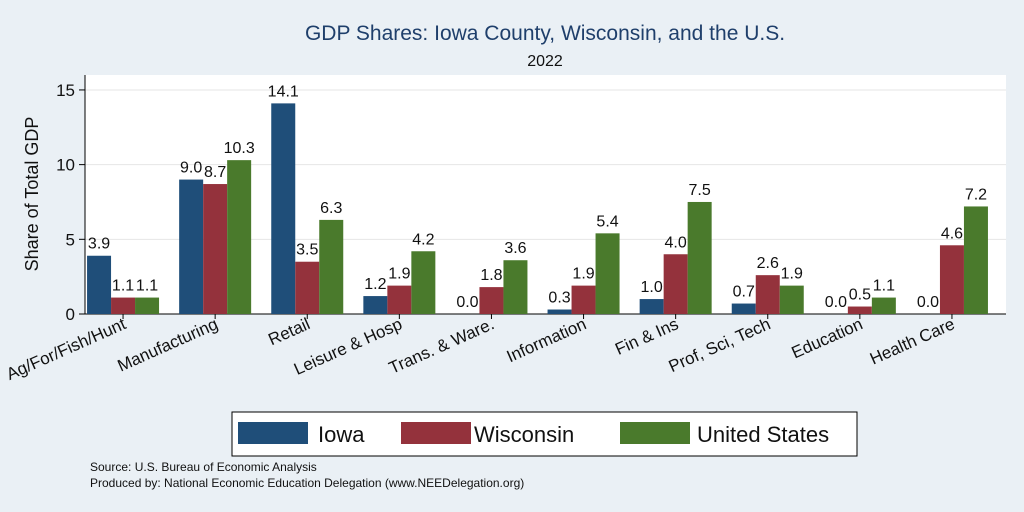  What do you see at coordinates (283, 91) in the screenshot?
I see `data-label: 14.1` at bounding box center [283, 91].